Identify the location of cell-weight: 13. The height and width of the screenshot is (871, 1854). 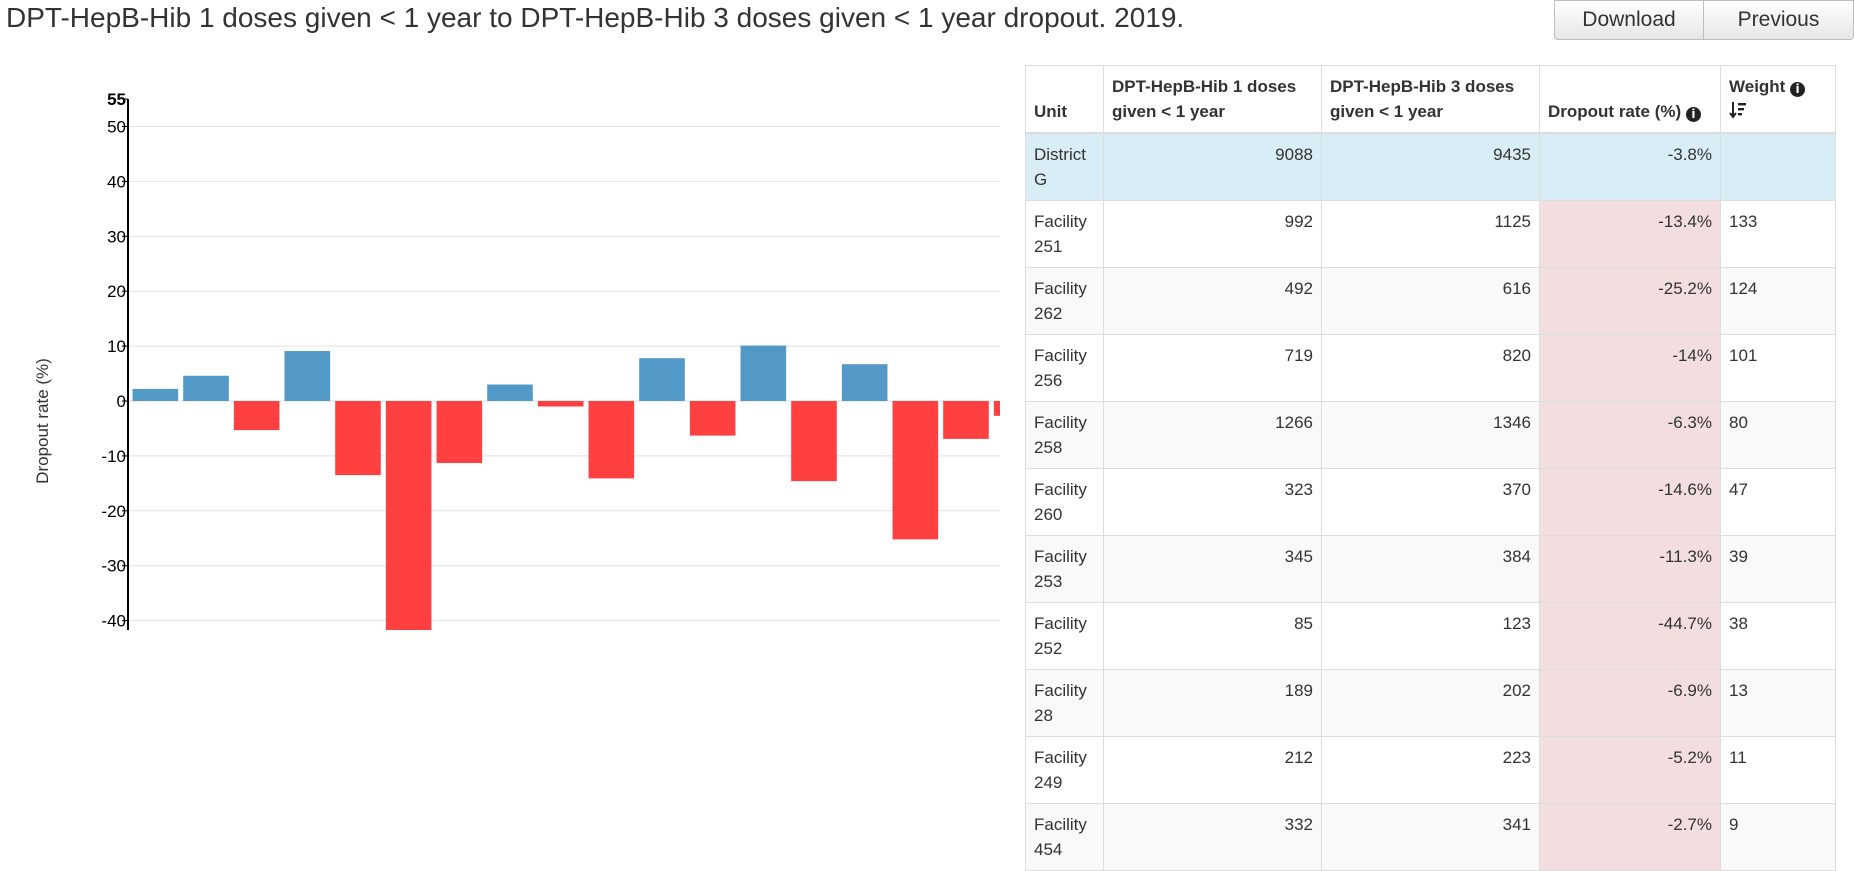
(1778, 703).